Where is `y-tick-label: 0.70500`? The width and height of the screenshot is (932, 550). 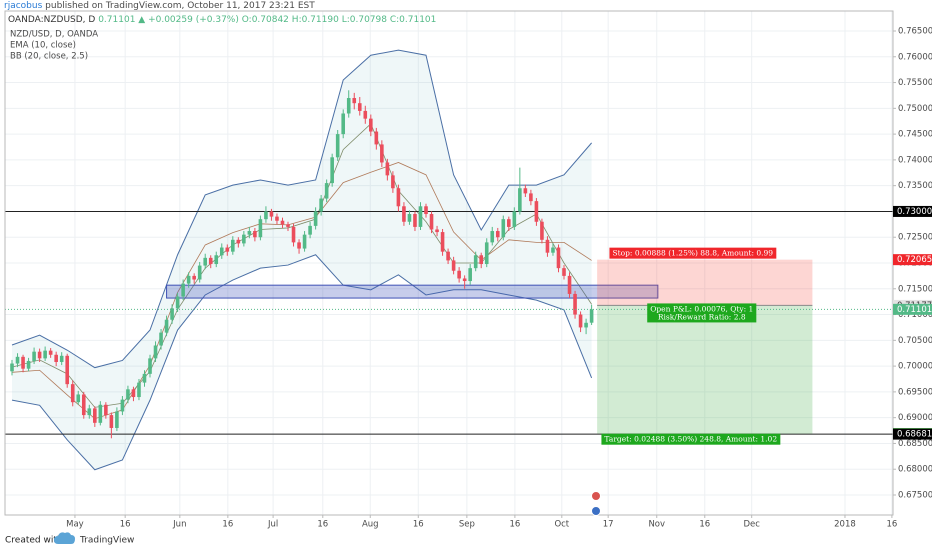
y-tick-label: 0.70500 is located at coordinates (915, 341).